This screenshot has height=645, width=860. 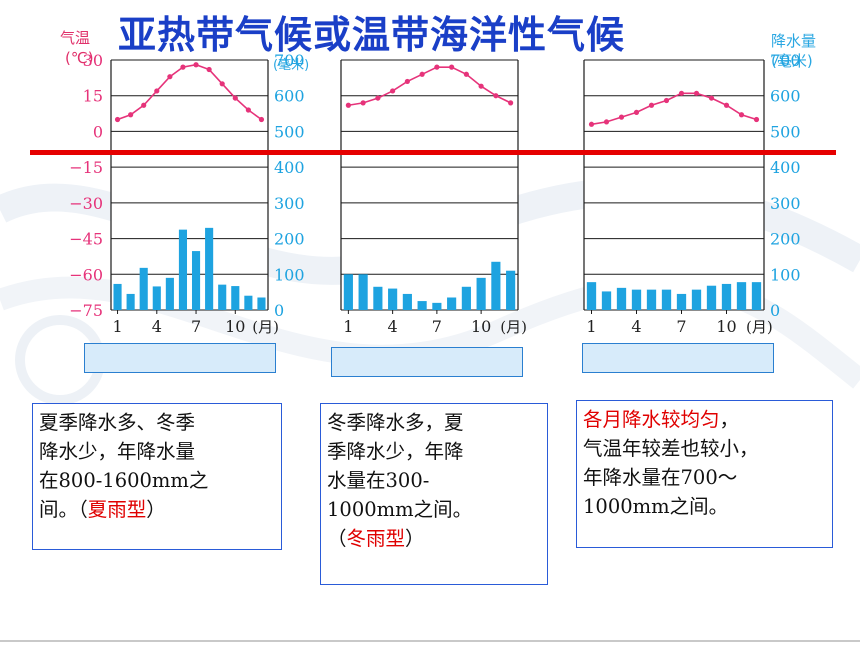 I want to click on precip-axis-title-chart3: 降水量, so click(x=794, y=41).